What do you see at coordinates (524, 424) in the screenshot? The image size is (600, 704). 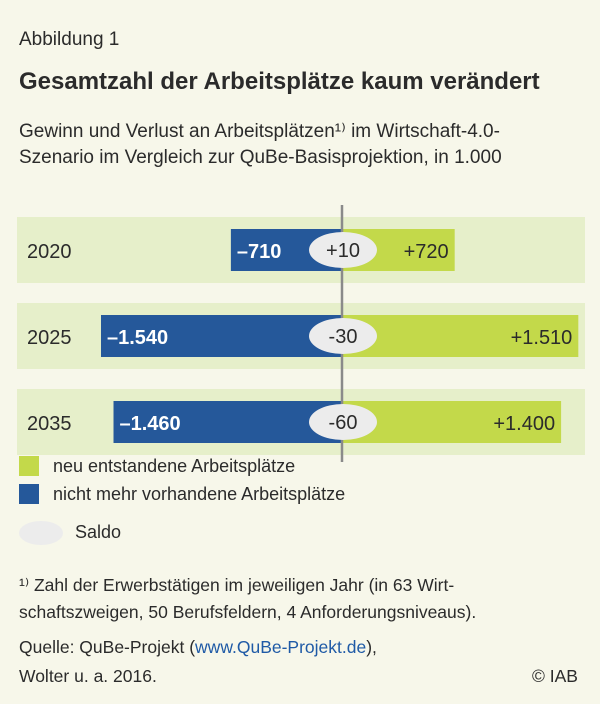 I see `data-label-gain: +1.400` at bounding box center [524, 424].